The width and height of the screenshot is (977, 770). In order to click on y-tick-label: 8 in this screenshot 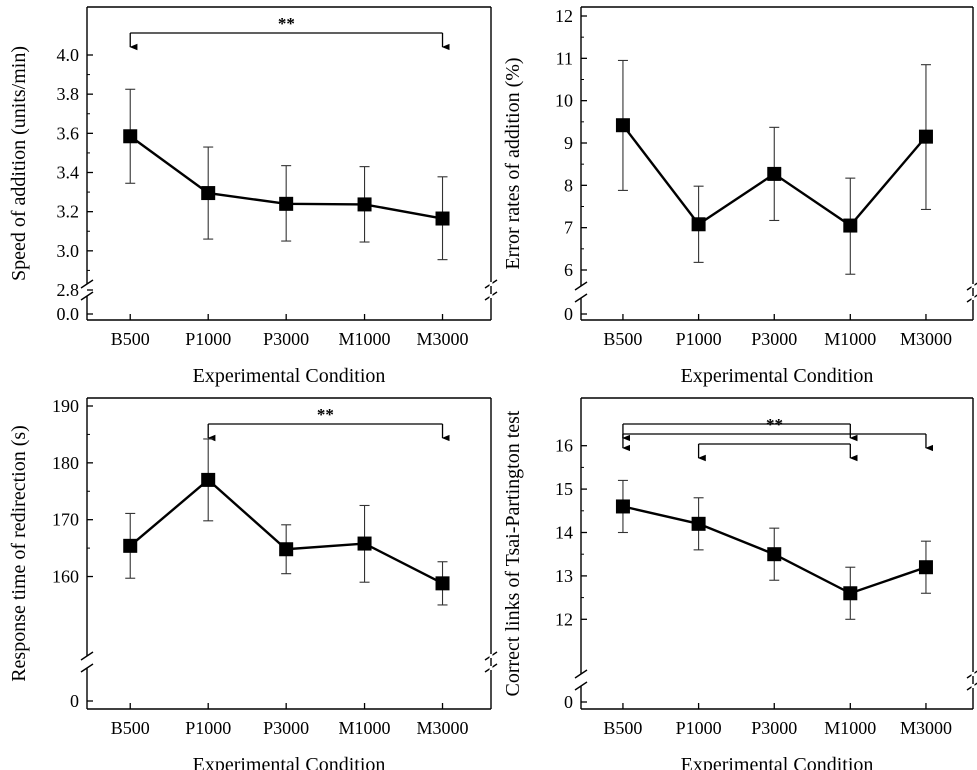, I will do `click(568, 185)`.